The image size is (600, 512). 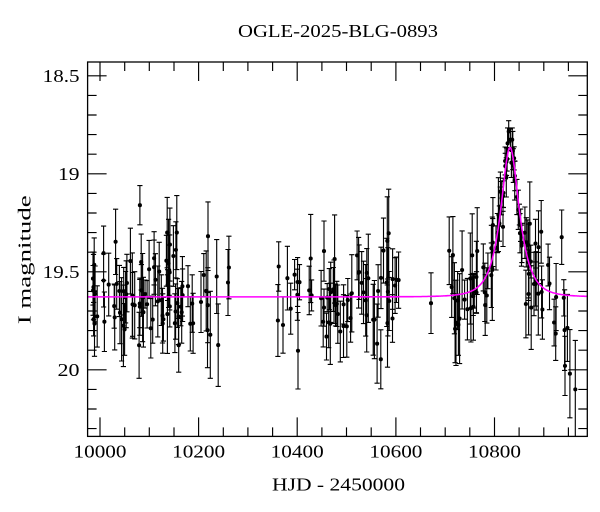 I want to click on svg-text: 19, so click(x=69, y=174).